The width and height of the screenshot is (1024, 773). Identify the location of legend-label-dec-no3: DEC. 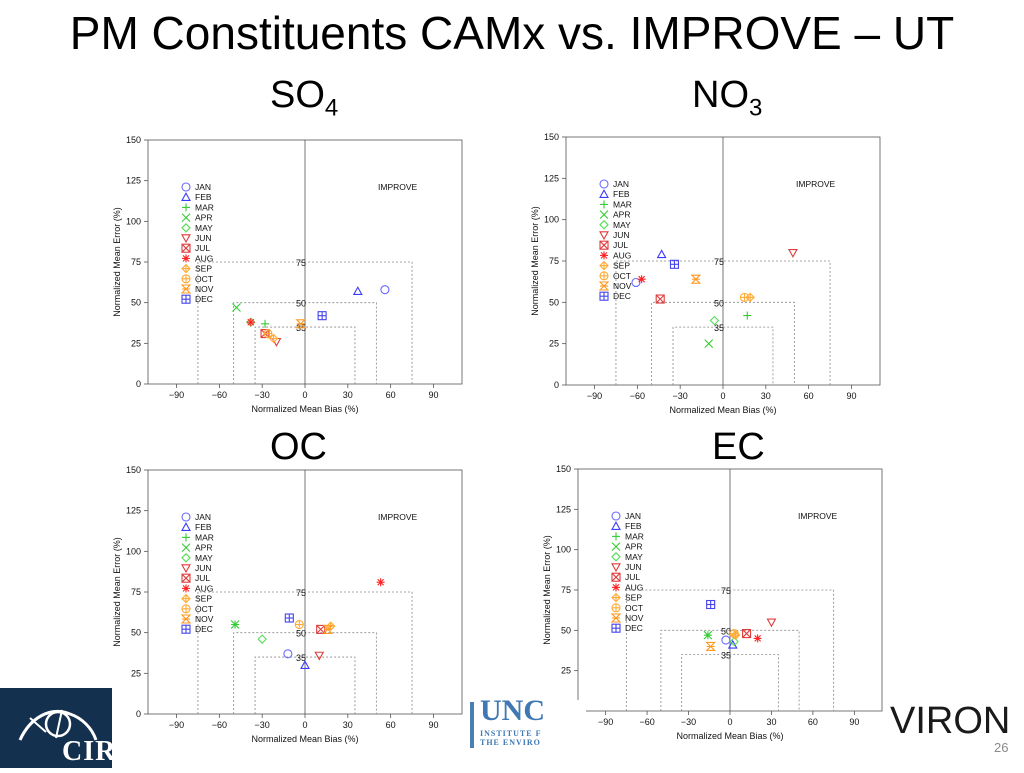
(622, 296).